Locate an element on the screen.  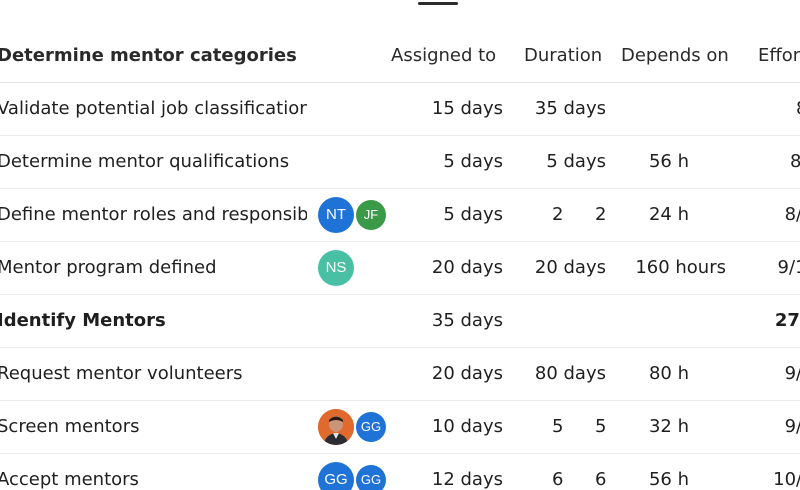
task-work: 5 5 is located at coordinates (555, 427).